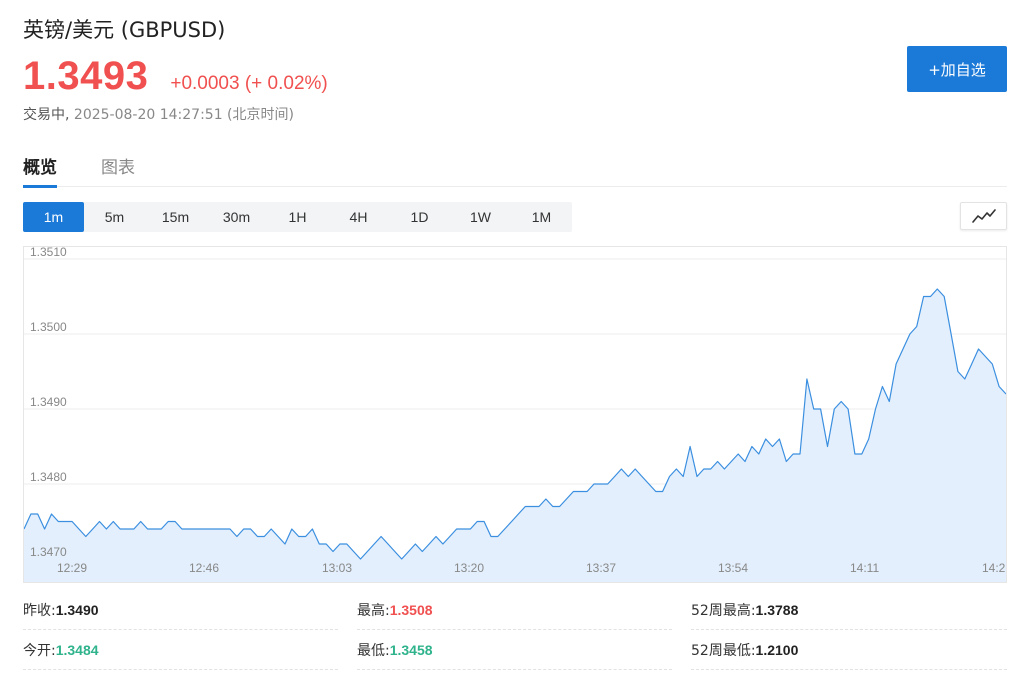  Describe the element at coordinates (175, 217) in the screenshot. I see `period-15m: 15m` at that location.